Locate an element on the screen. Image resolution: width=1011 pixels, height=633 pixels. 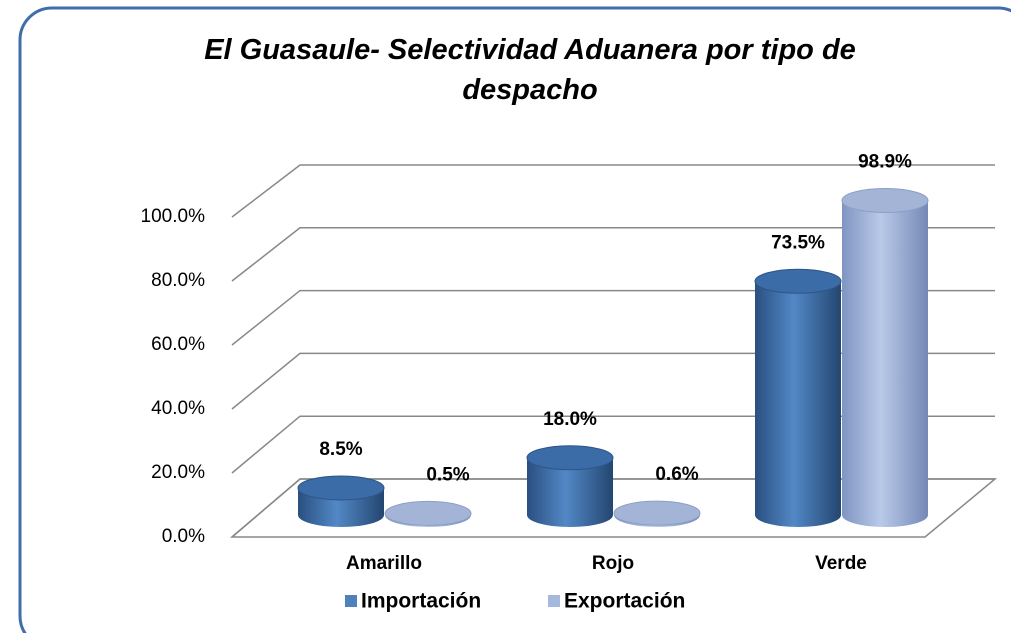
y-tick-label: 80.0% is located at coordinates (178, 280).